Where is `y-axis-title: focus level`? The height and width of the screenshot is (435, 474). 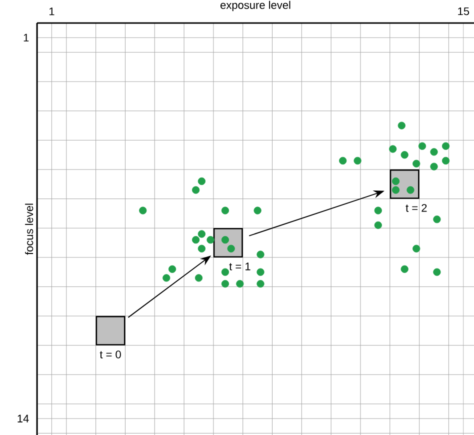 y-axis-title: focus level is located at coordinates (29, 229).